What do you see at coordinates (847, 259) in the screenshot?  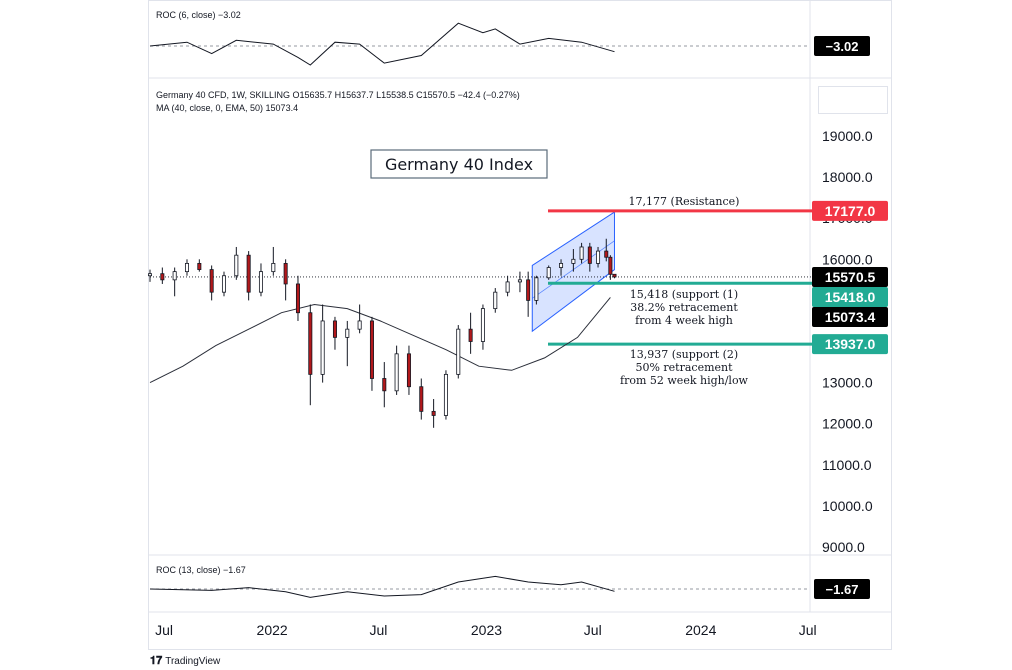 I see `y-tick-label: 16000.0` at bounding box center [847, 259].